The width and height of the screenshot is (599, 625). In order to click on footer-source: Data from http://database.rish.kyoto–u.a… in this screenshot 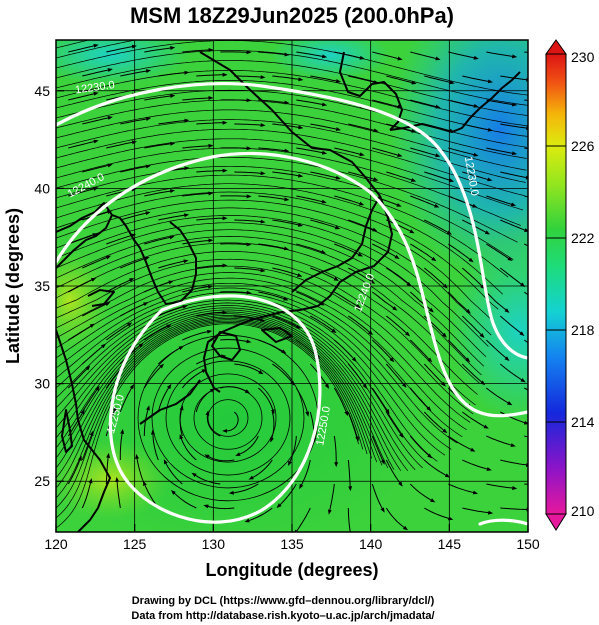, I will do `click(282, 616)`.